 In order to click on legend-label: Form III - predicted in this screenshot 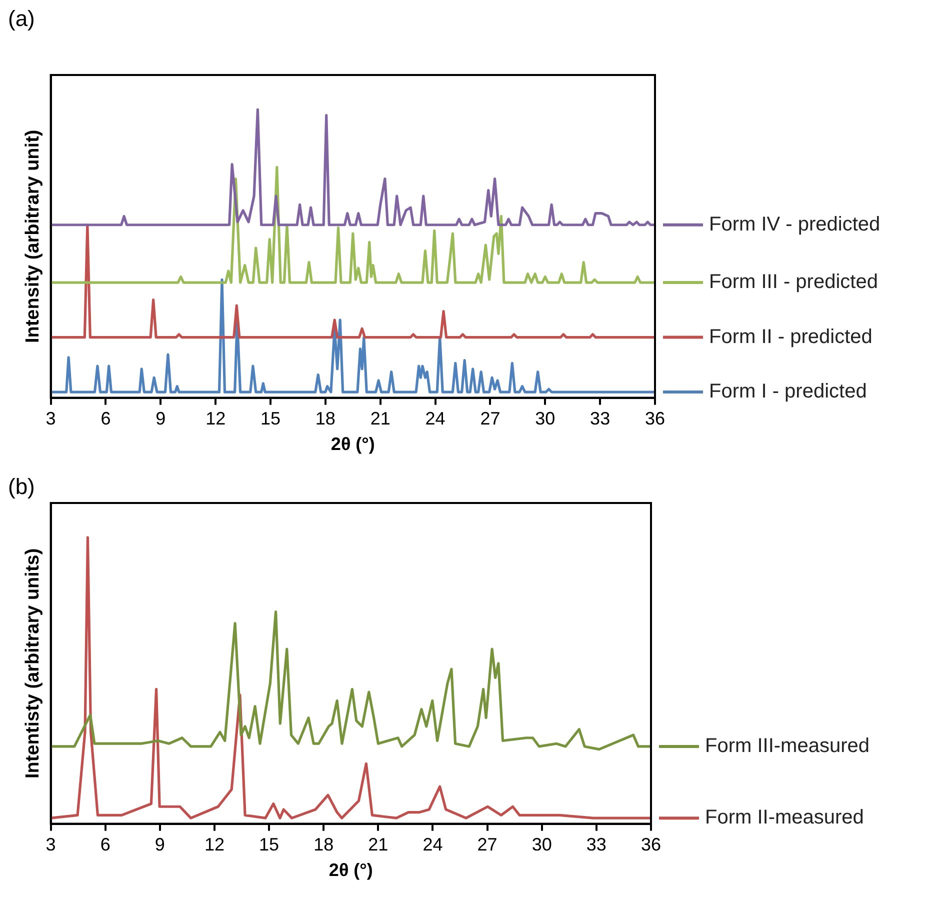, I will do `click(793, 282)`.